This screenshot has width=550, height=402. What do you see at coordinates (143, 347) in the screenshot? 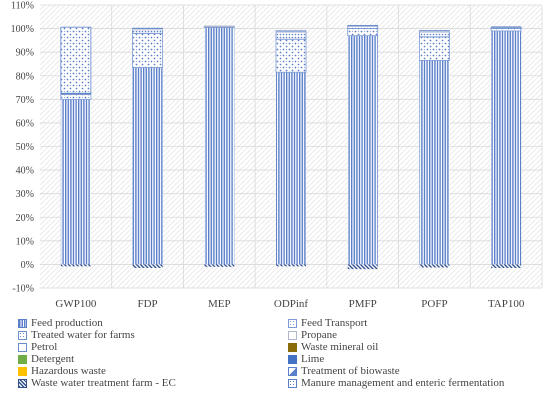
I see `legend-item: Petrol` at bounding box center [143, 347].